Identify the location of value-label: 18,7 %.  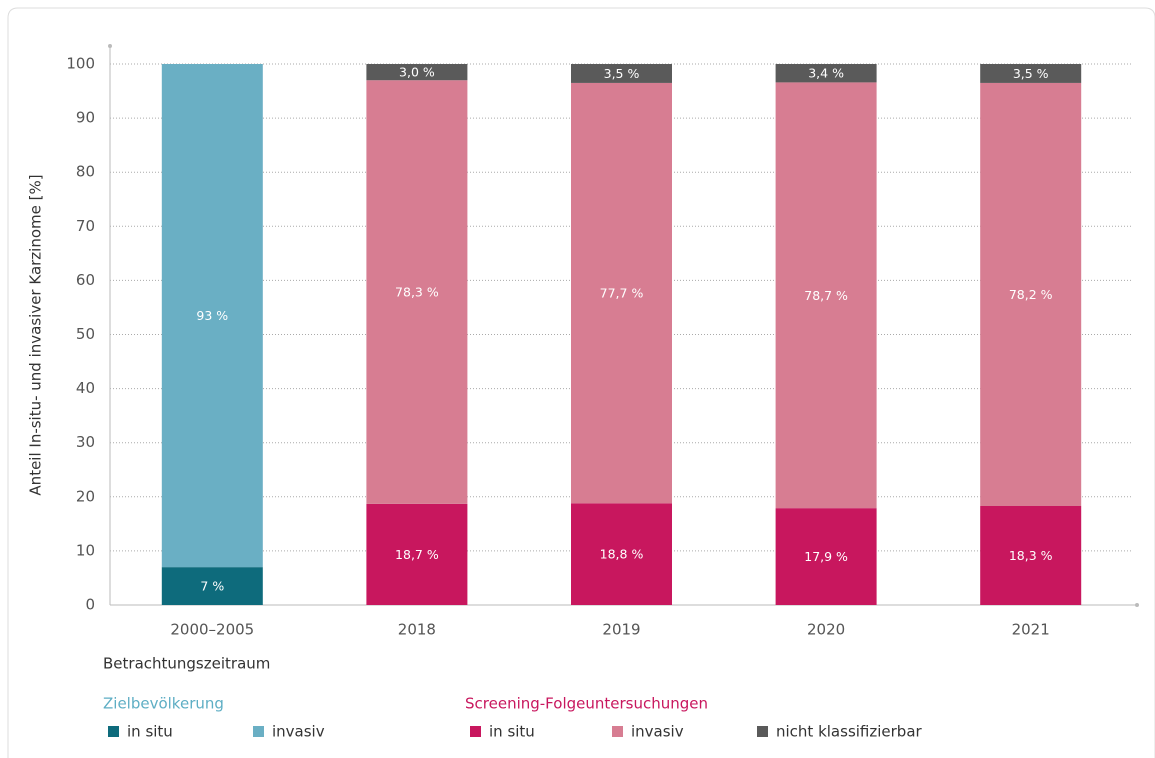
(417, 554).